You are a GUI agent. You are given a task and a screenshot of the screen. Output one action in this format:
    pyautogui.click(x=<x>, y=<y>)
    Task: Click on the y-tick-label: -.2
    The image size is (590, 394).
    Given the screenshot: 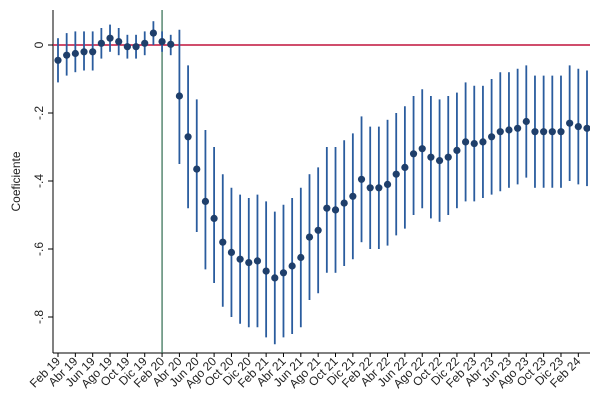 What is the action you would take?
    pyautogui.click(x=39, y=113)
    